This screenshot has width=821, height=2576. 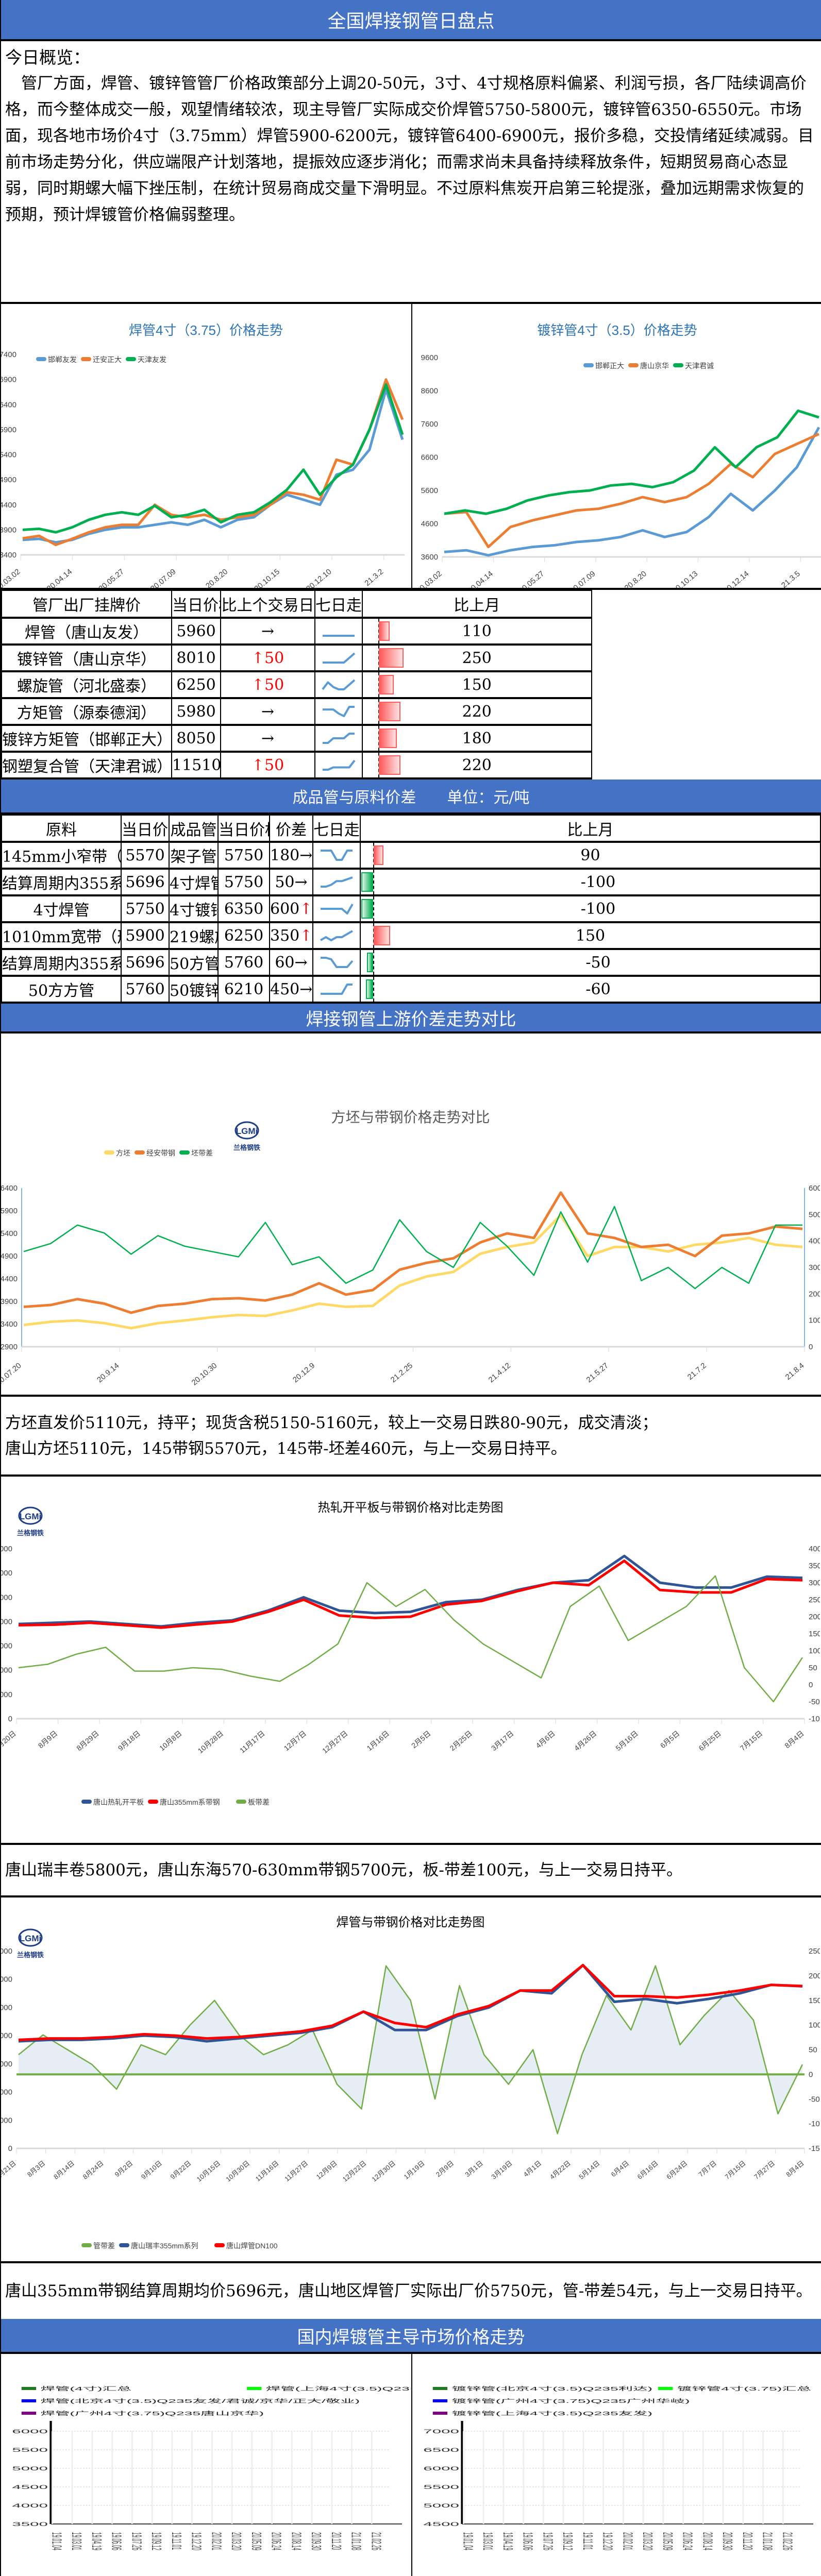 What do you see at coordinates (415, 2170) in the screenshot?
I see `svg-text: 1月19日` at bounding box center [415, 2170].